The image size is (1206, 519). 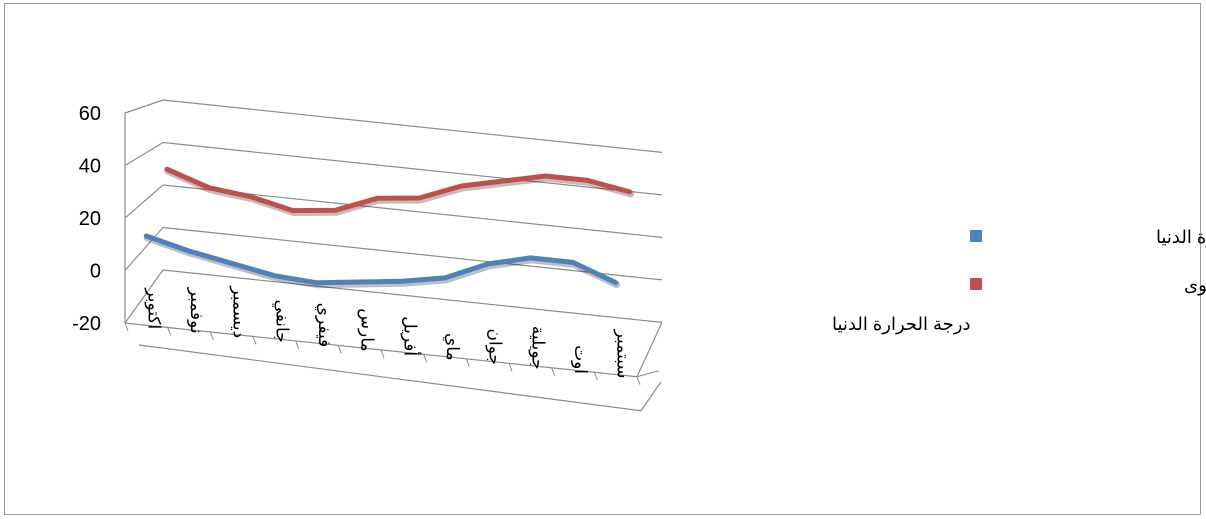 I want to click on x-tick-label: ديسمبر, so click(x=239, y=311).